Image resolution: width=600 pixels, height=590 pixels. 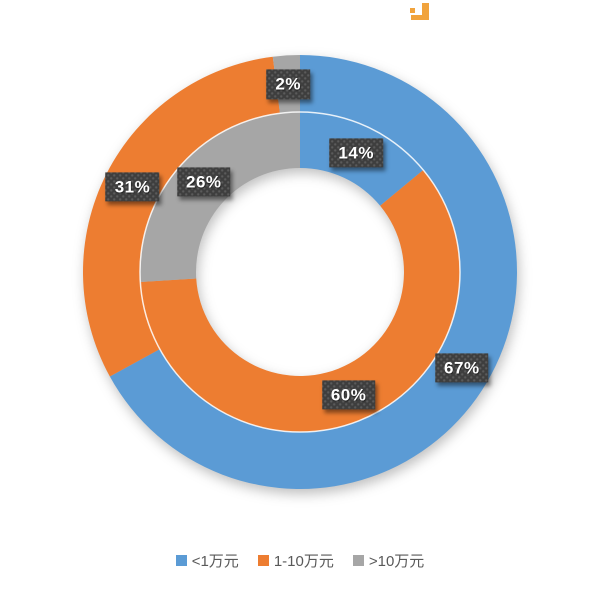 What do you see at coordinates (396, 561) in the screenshot?
I see `legend-label: >10万元` at bounding box center [396, 561].